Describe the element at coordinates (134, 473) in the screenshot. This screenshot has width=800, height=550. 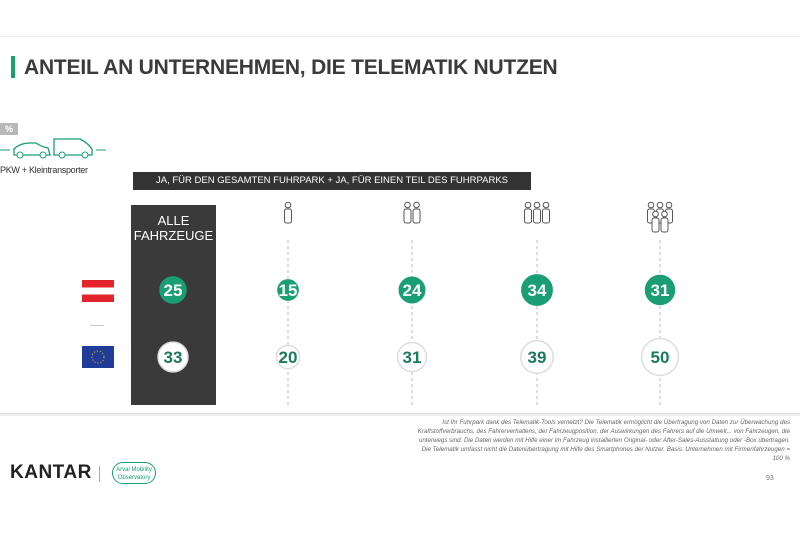
I see `arval-logo: Arval Mobility Observatory` at that location.